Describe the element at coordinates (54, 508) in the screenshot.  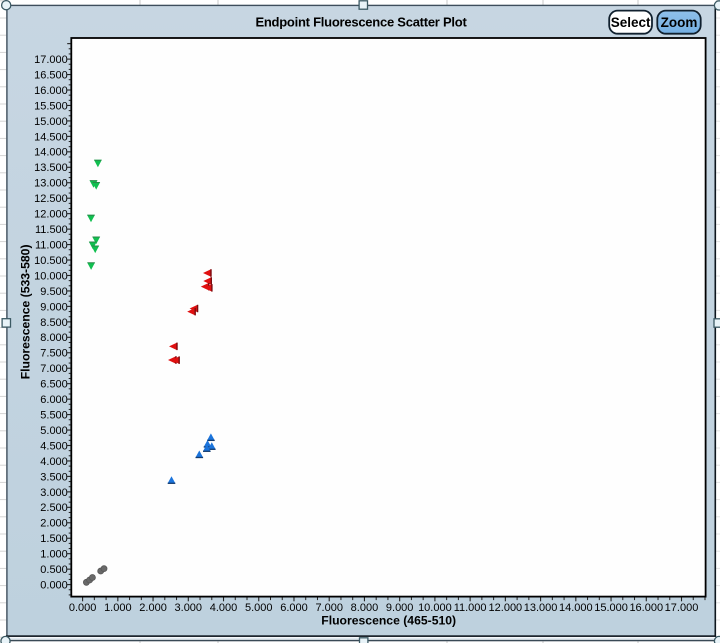
I see `svg-text: 2.500` at that location.